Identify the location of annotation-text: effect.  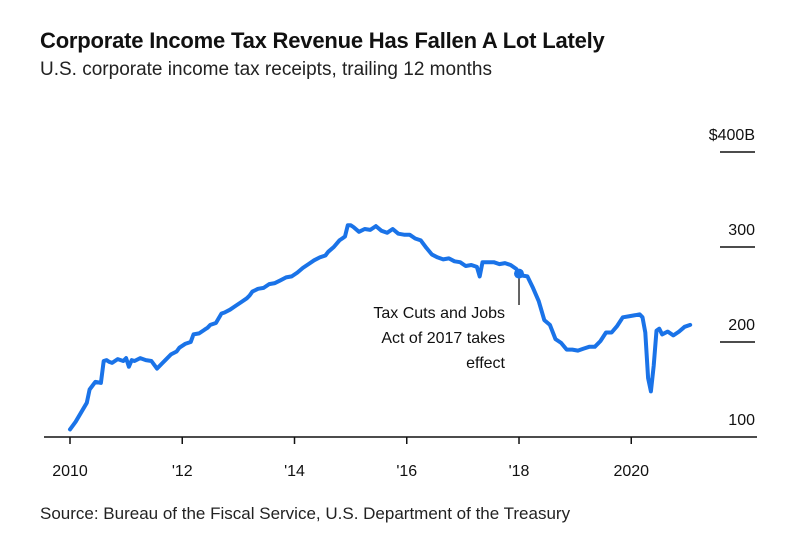
(485, 363).